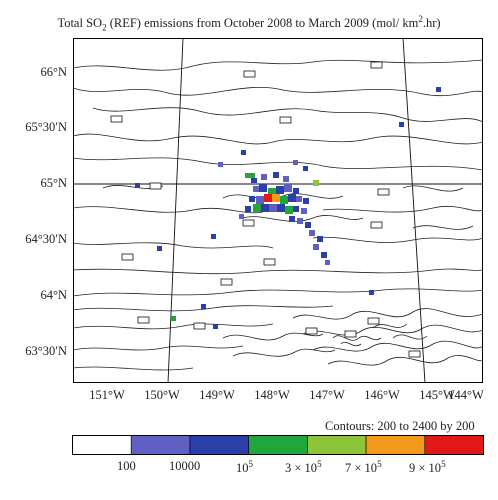  What do you see at coordinates (46, 239) in the screenshot?
I see `lat-label-64-30n: 64°30′N` at bounding box center [46, 239].